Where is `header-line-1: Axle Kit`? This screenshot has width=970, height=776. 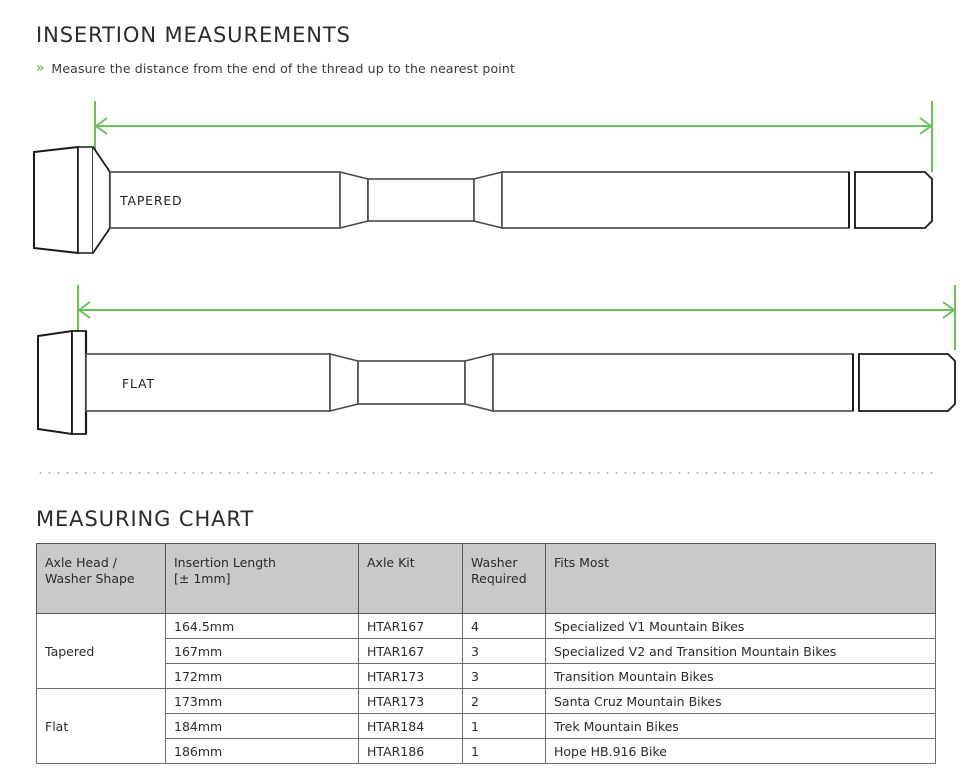
header-line-1: Axle Kit is located at coordinates (391, 562).